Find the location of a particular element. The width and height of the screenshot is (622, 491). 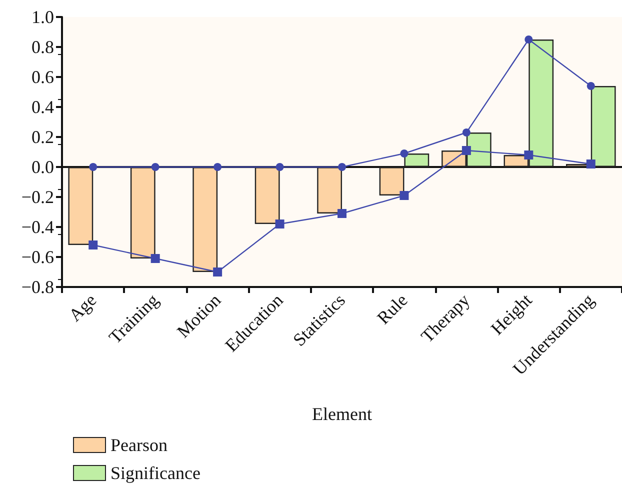

y-tick-label: 0.6 is located at coordinates (43, 77).